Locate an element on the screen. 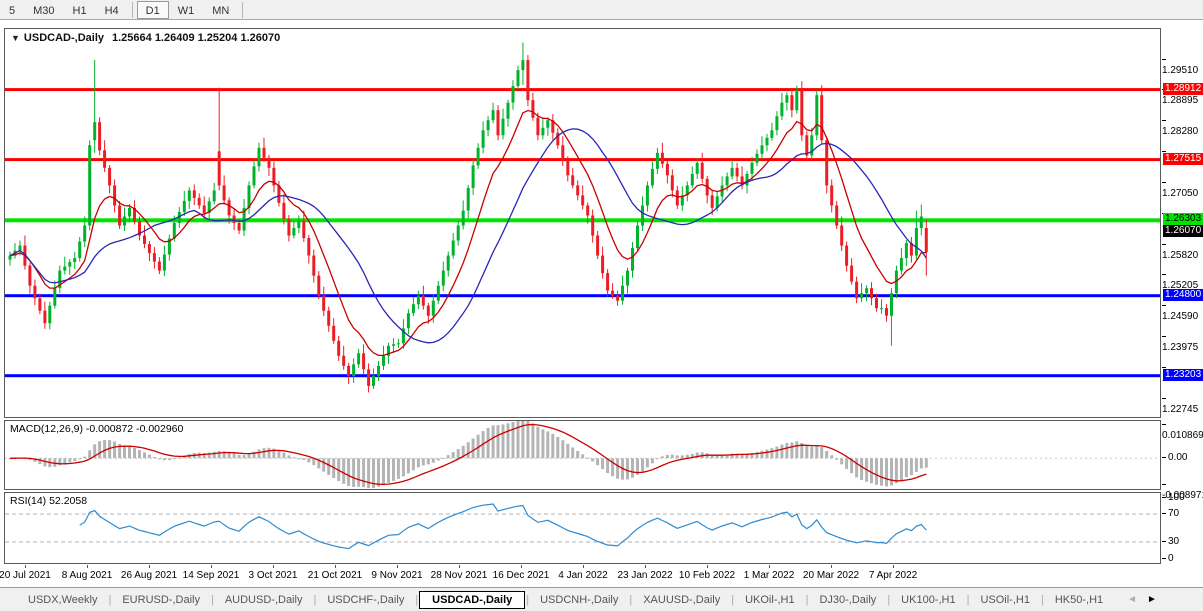  tab-hk50-h1: HK50-,H1 is located at coordinates (1079, 599).